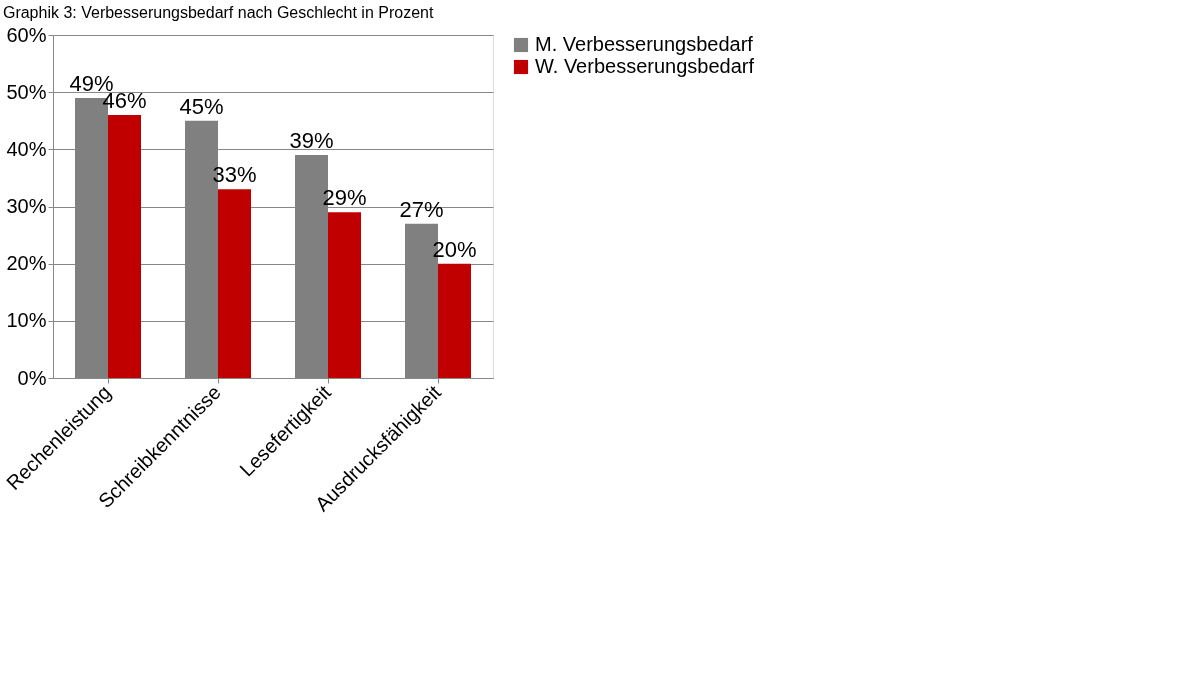 Image resolution: width=1204 pixels, height=680 pixels. What do you see at coordinates (26, 206) in the screenshot?
I see `y-tick-label: 30%` at bounding box center [26, 206].